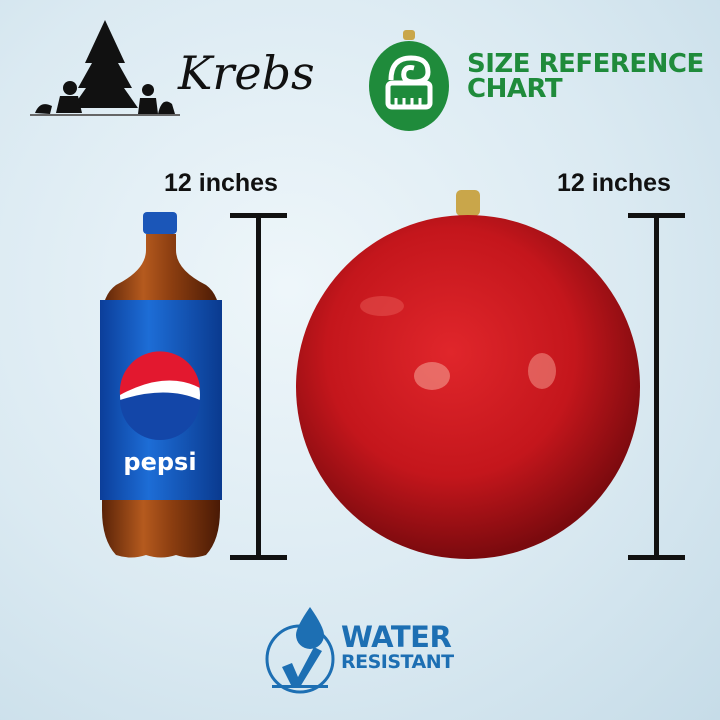 This screenshot has width=720, height=720. What do you see at coordinates (159, 462) in the screenshot?
I see `bottle-brand-text: pepsi` at bounding box center [159, 462].